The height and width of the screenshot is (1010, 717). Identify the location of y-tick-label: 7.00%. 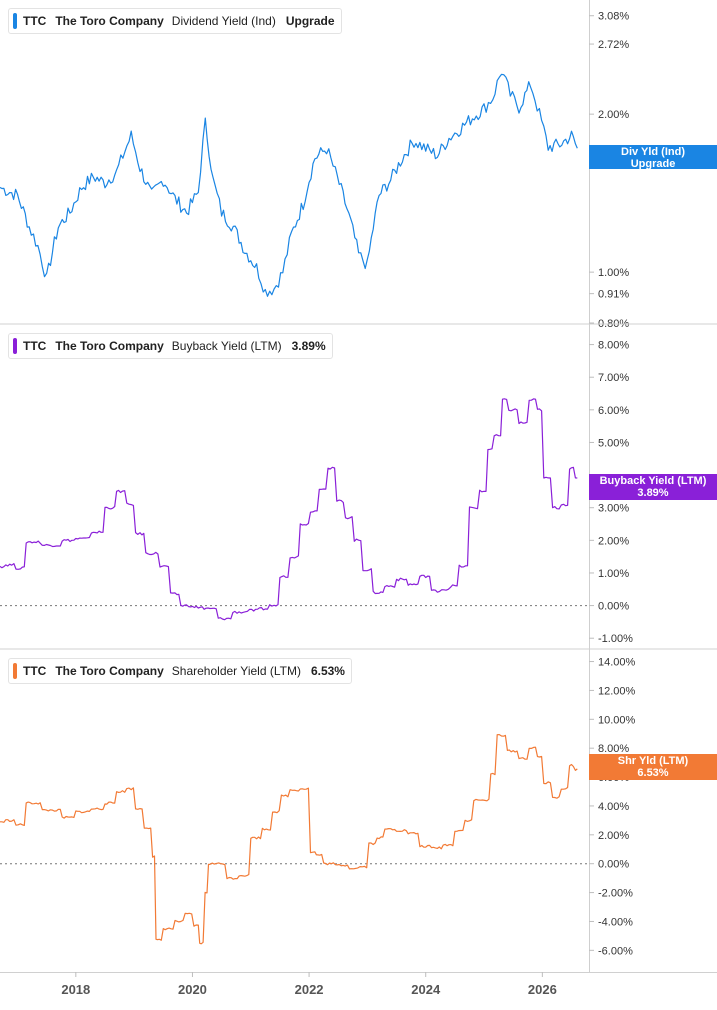
(613, 378).